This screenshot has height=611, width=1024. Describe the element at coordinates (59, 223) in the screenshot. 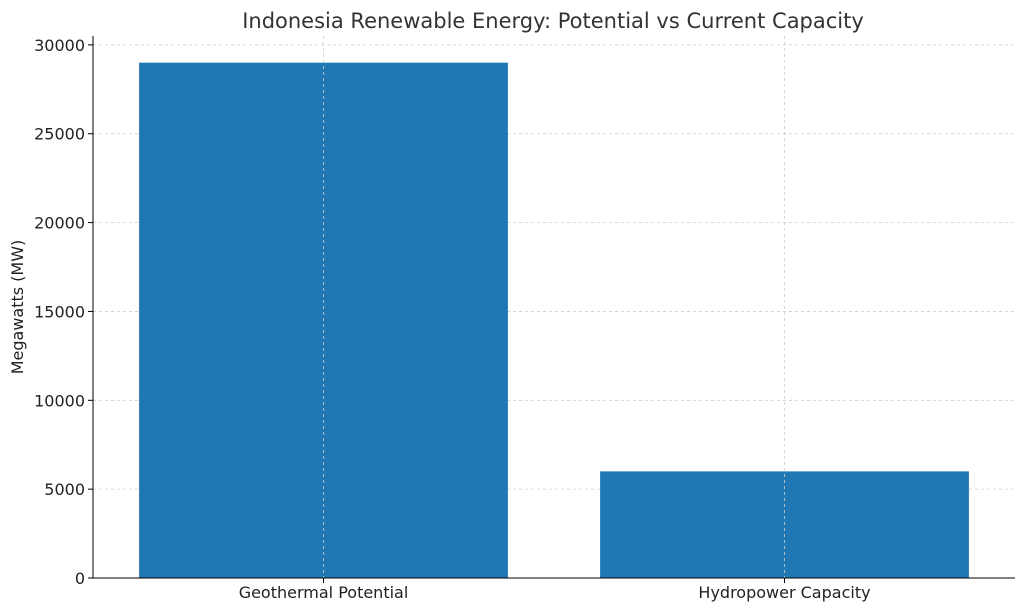

I see `y-tick-label: 20000` at that location.